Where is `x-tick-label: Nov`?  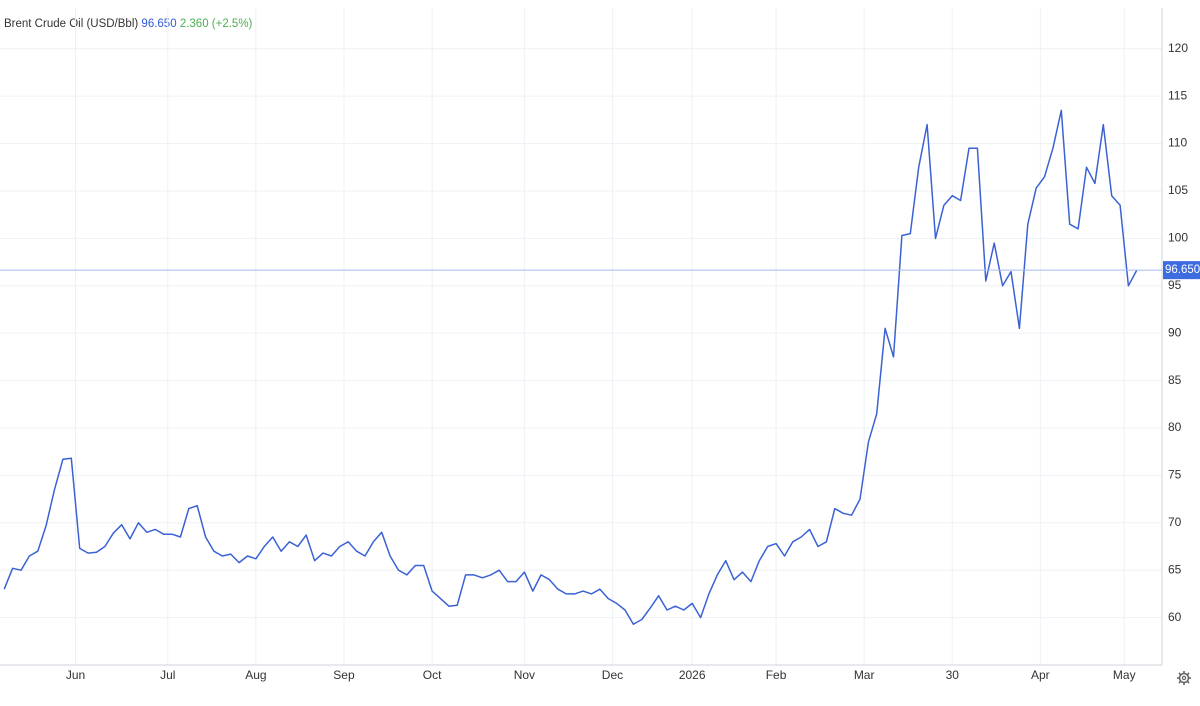
x-tick-label: Nov is located at coordinates (524, 675).